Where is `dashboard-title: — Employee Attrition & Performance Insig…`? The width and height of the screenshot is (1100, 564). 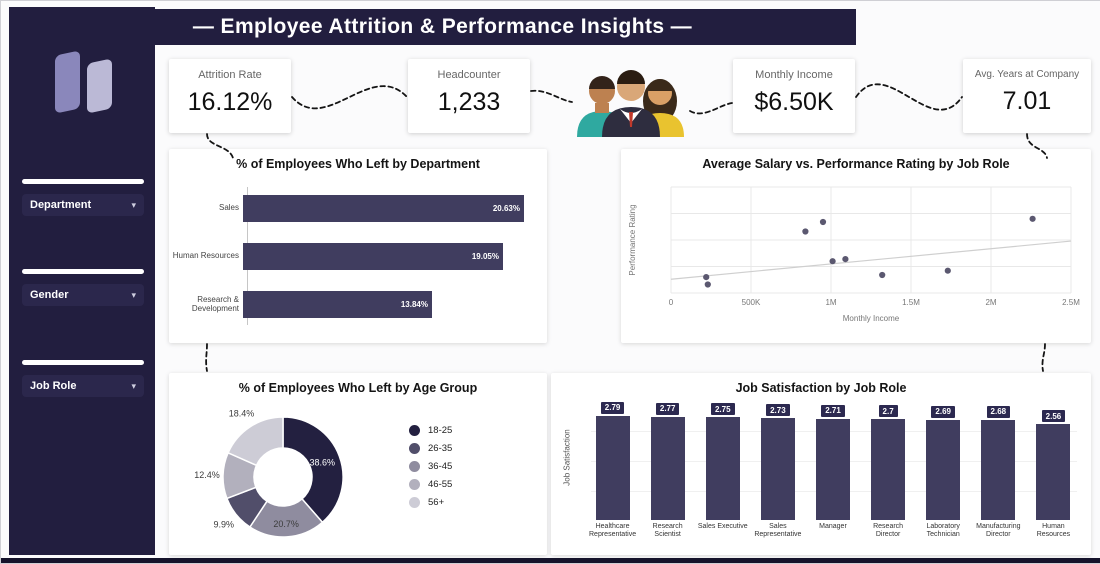 dashboard-title: — Employee Attrition & Performance Insig… is located at coordinates (442, 26).